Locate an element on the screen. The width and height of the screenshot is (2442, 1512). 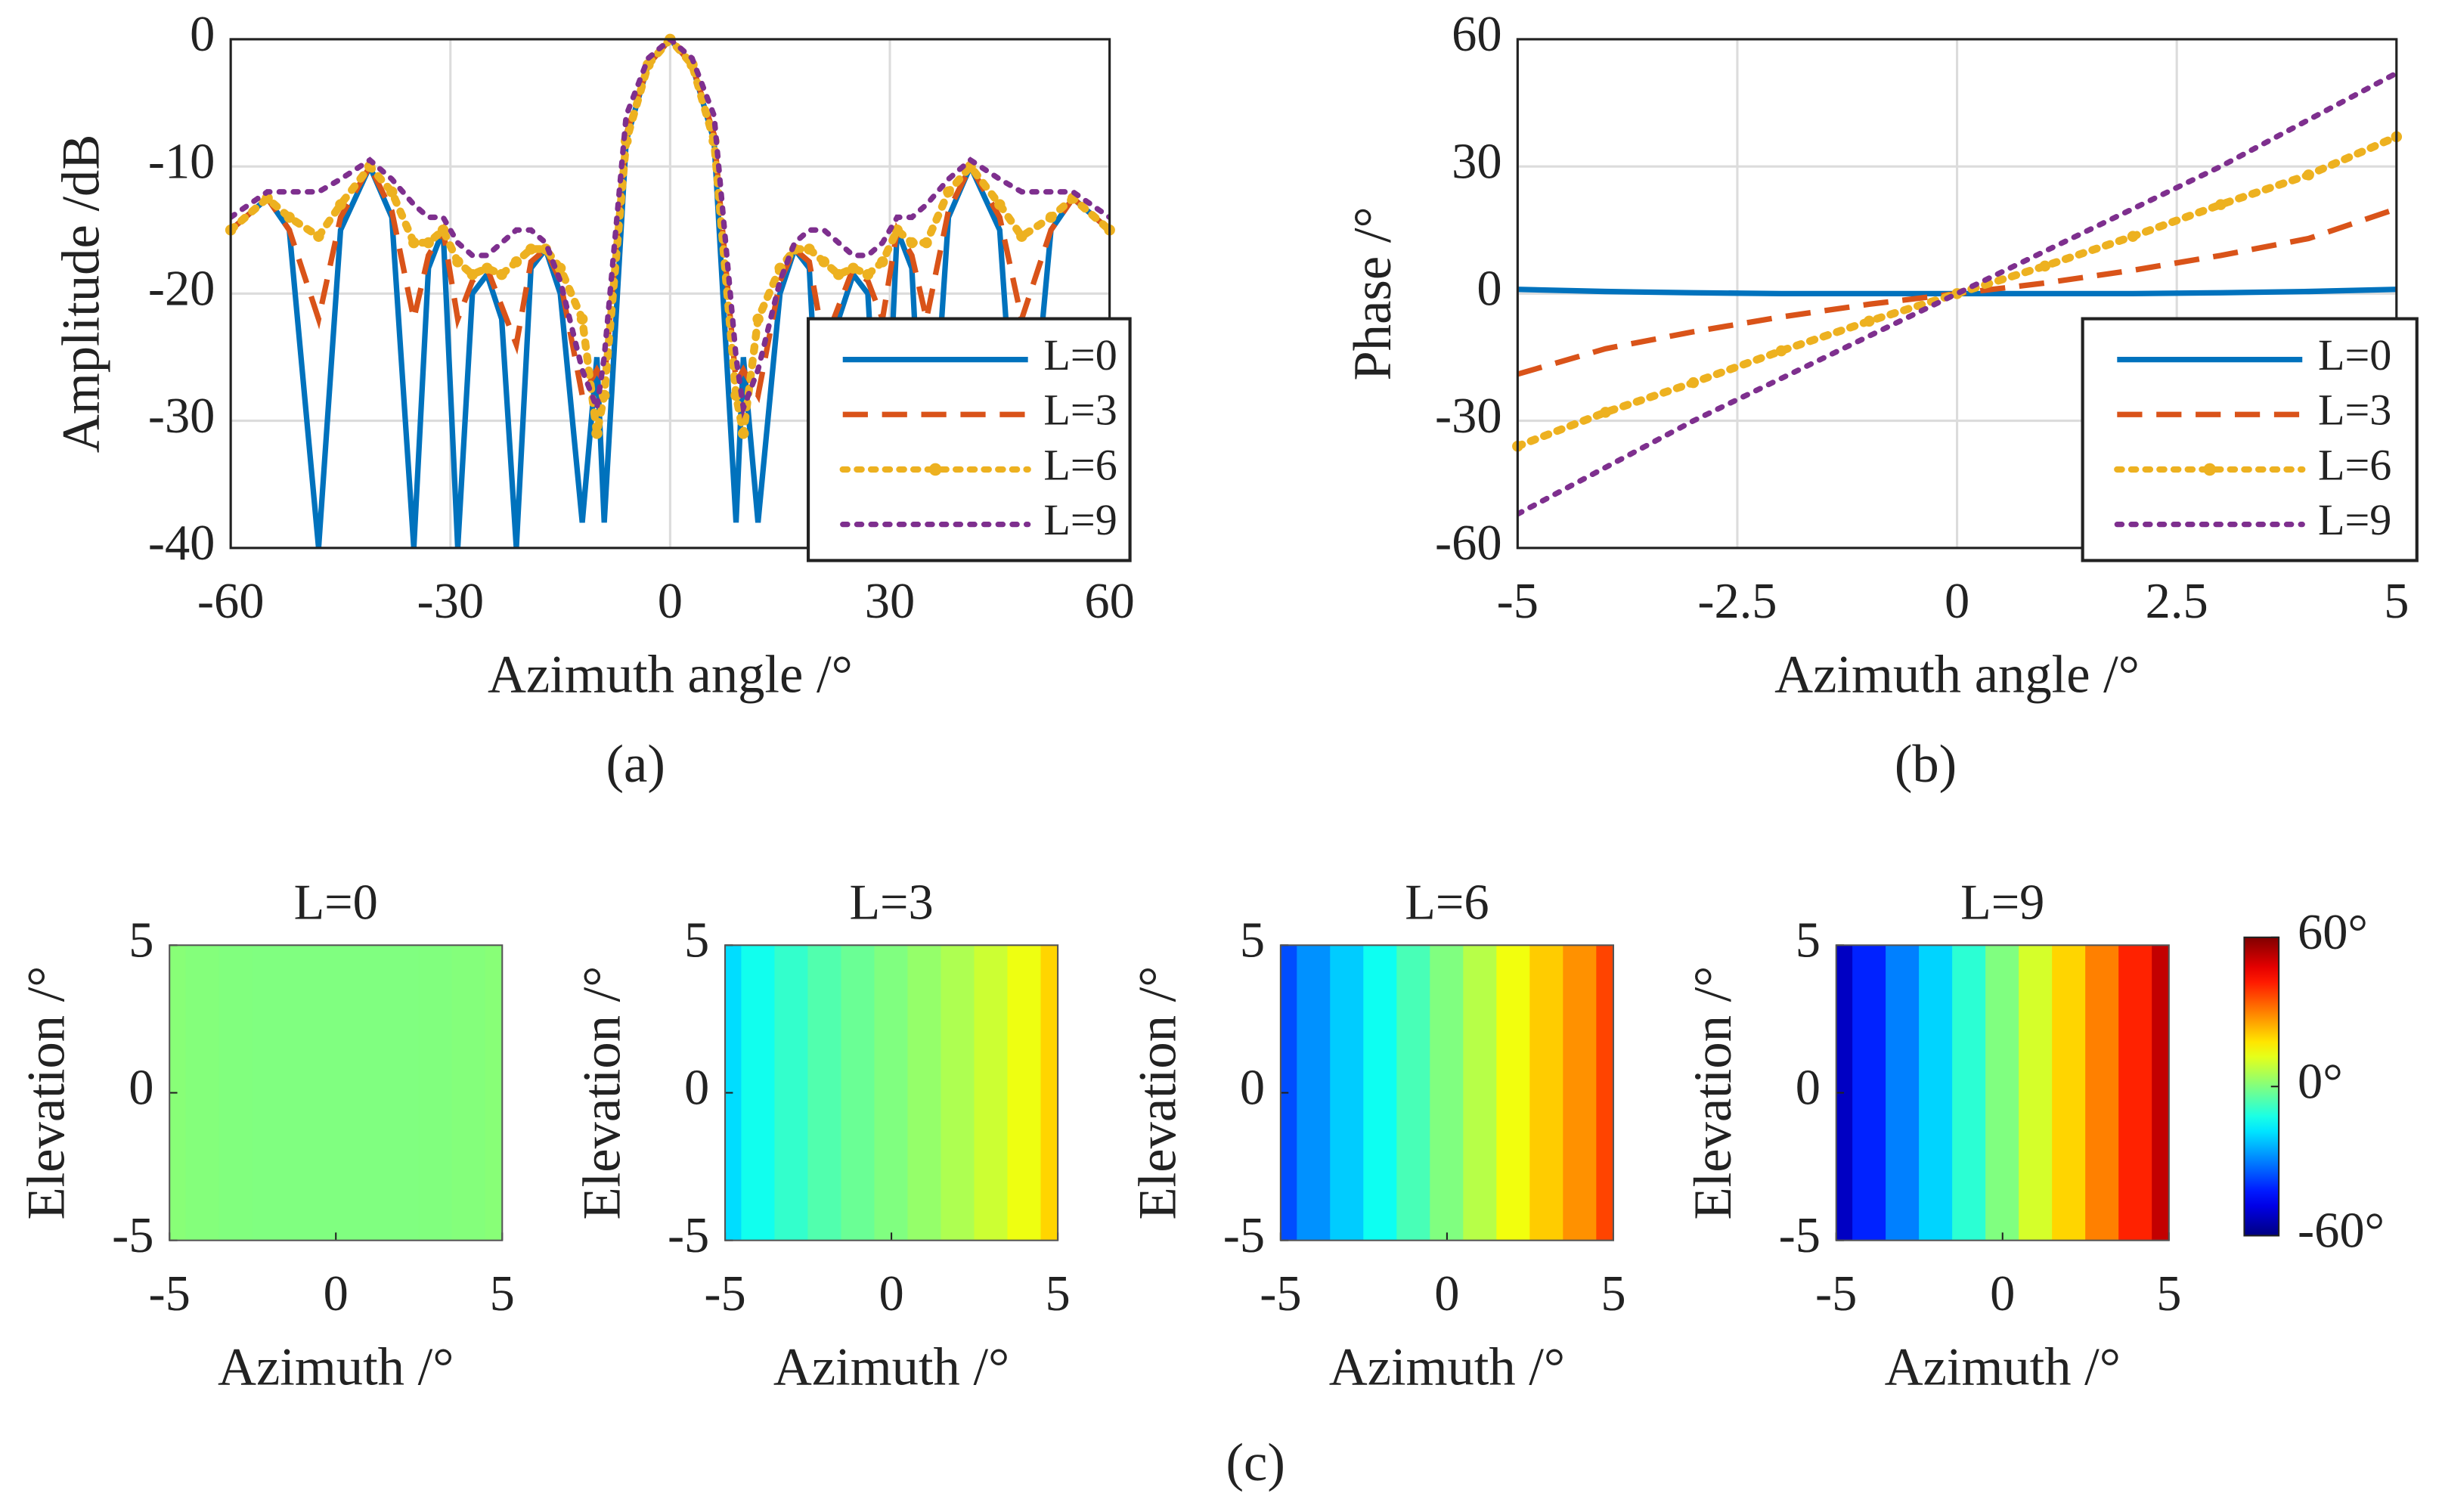
y-tick-label: 60 is located at coordinates (1476, 34).